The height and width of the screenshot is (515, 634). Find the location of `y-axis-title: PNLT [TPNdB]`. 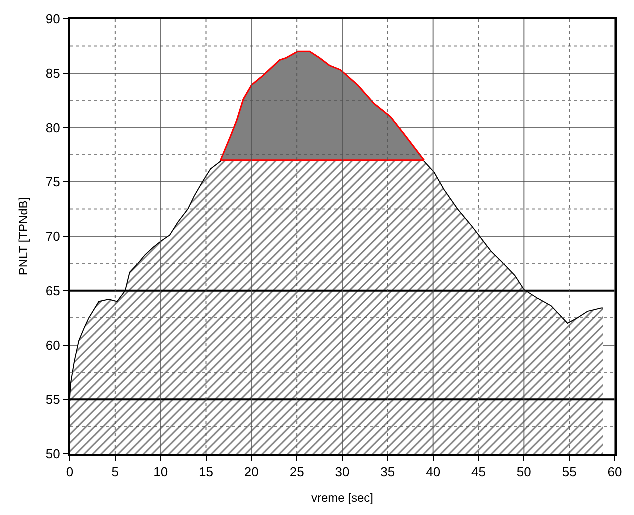

y-axis-title: PNLT [TPNdB] is located at coordinates (23, 236).